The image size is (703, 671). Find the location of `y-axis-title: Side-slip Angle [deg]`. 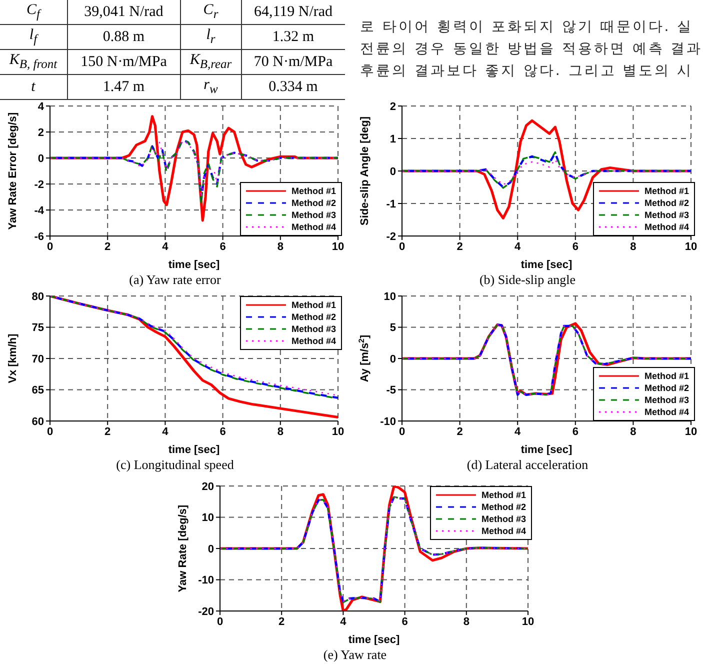

y-axis-title: Side-slip Angle [deg] is located at coordinates (365, 171).